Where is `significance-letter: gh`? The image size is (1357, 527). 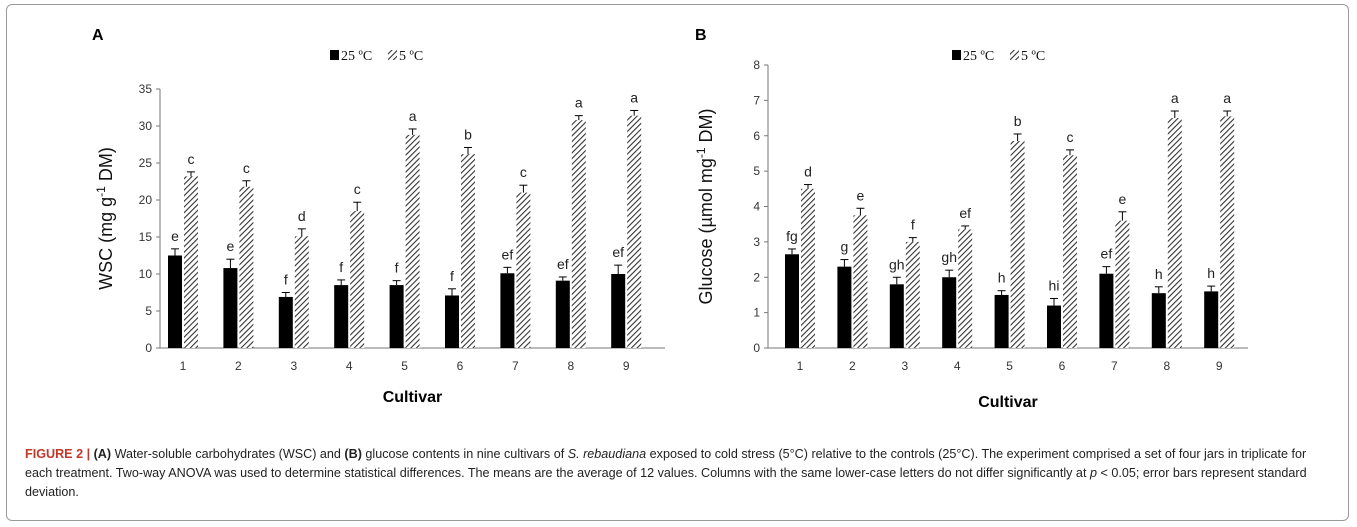 significance-letter: gh is located at coordinates (897, 264).